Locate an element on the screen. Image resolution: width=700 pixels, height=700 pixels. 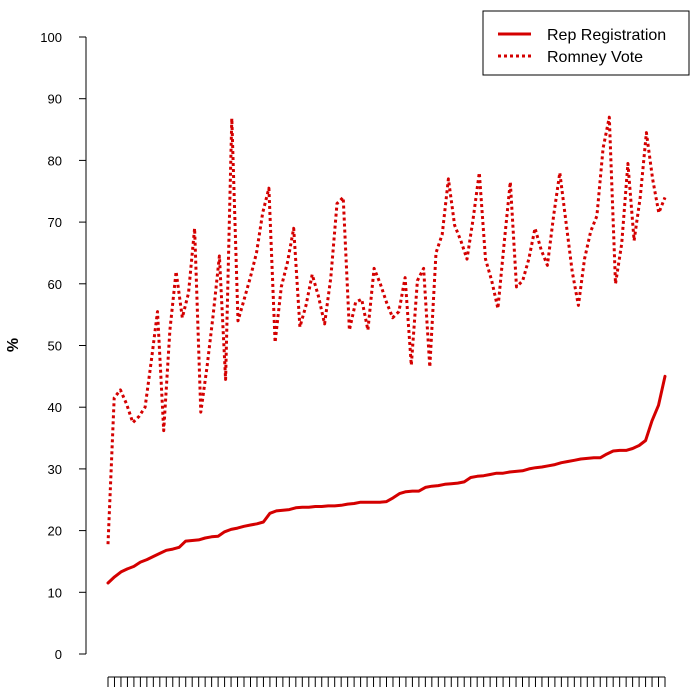
y-tick-label: 10 is located at coordinates (55, 592).